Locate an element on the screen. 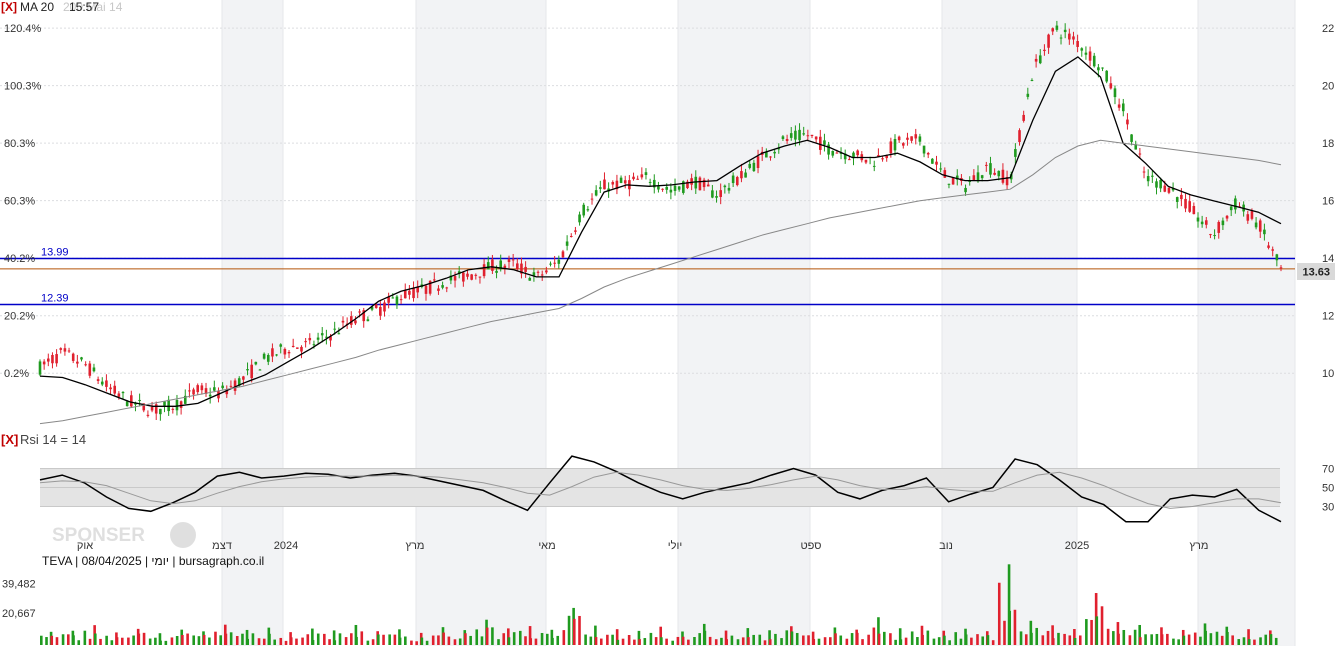 This screenshot has width=1335, height=646. rsi-axis-tick: 70 is located at coordinates (1328, 470).